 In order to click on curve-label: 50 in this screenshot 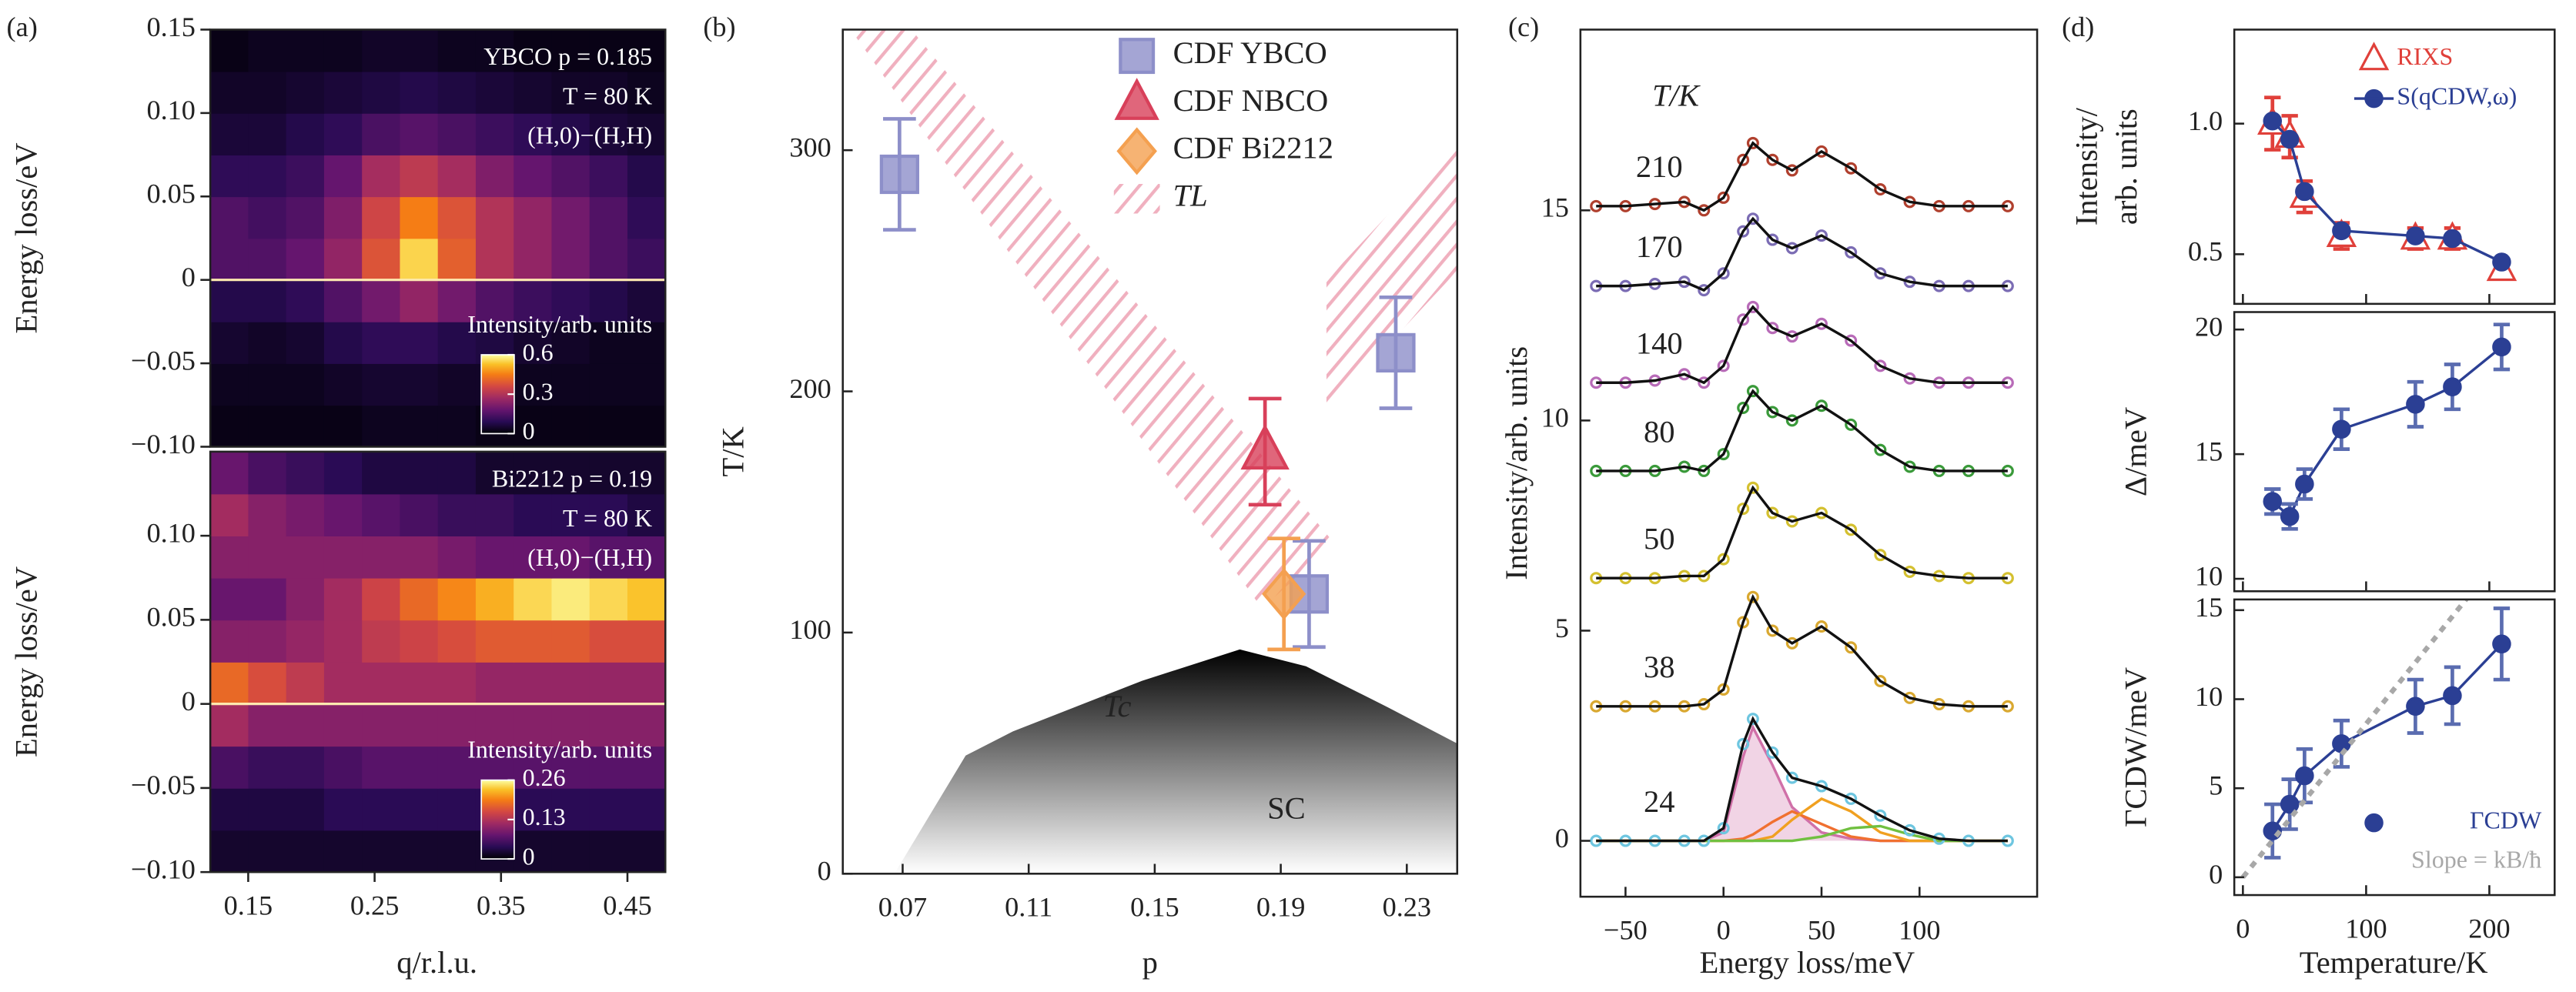, I will do `click(1659, 539)`.